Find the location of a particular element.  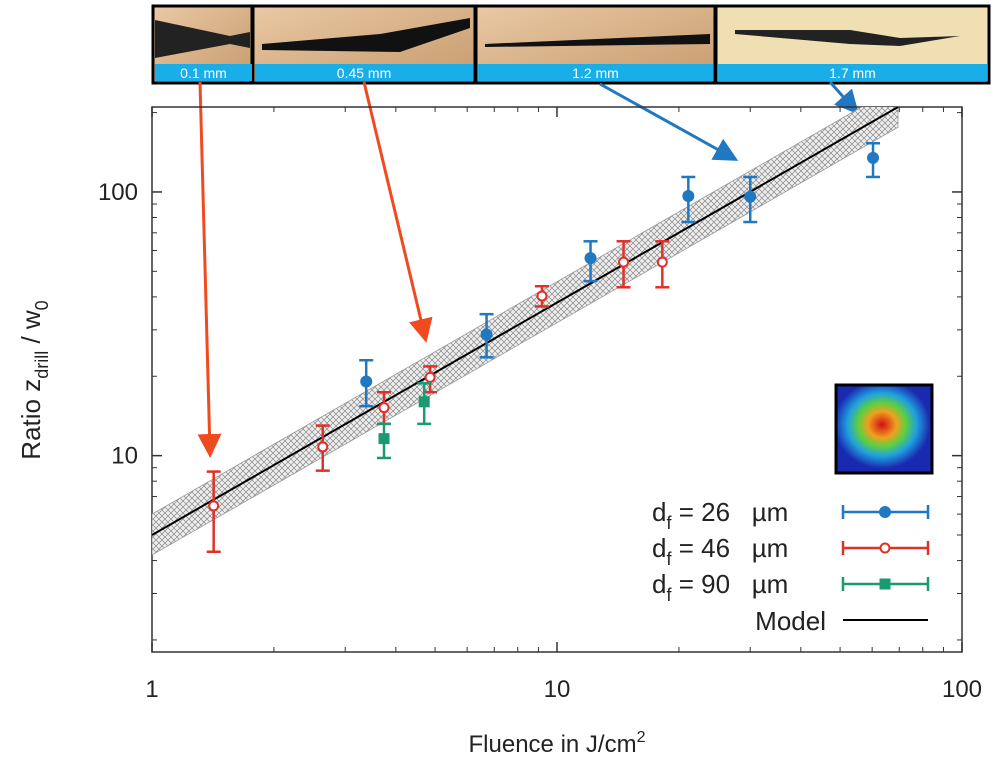

photo-label: 0.1 mm is located at coordinates (203, 73).